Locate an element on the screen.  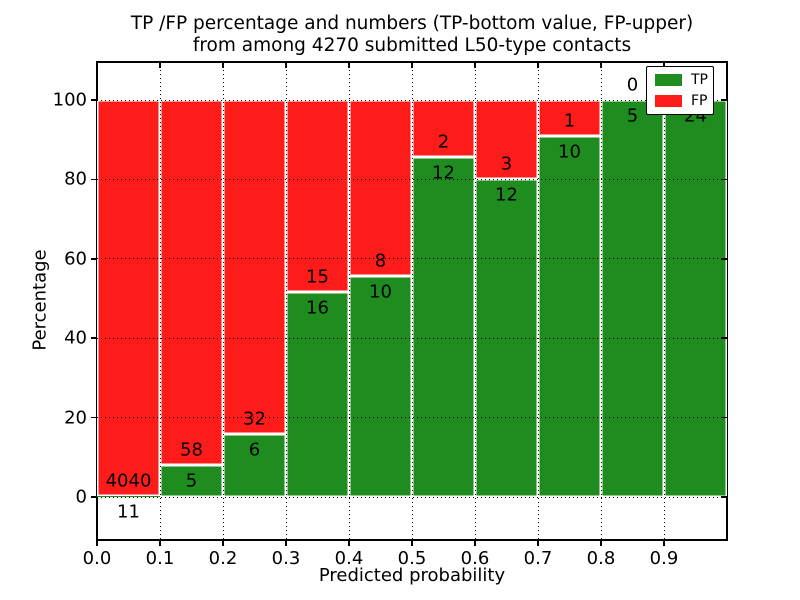
fp-count-label: 1 is located at coordinates (569, 121).